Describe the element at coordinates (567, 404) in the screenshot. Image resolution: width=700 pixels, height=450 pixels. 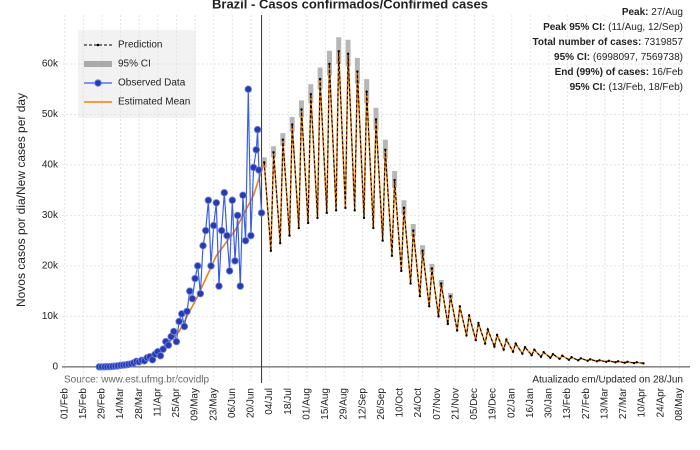
I see `x-tick-label: 13/Feb` at that location.